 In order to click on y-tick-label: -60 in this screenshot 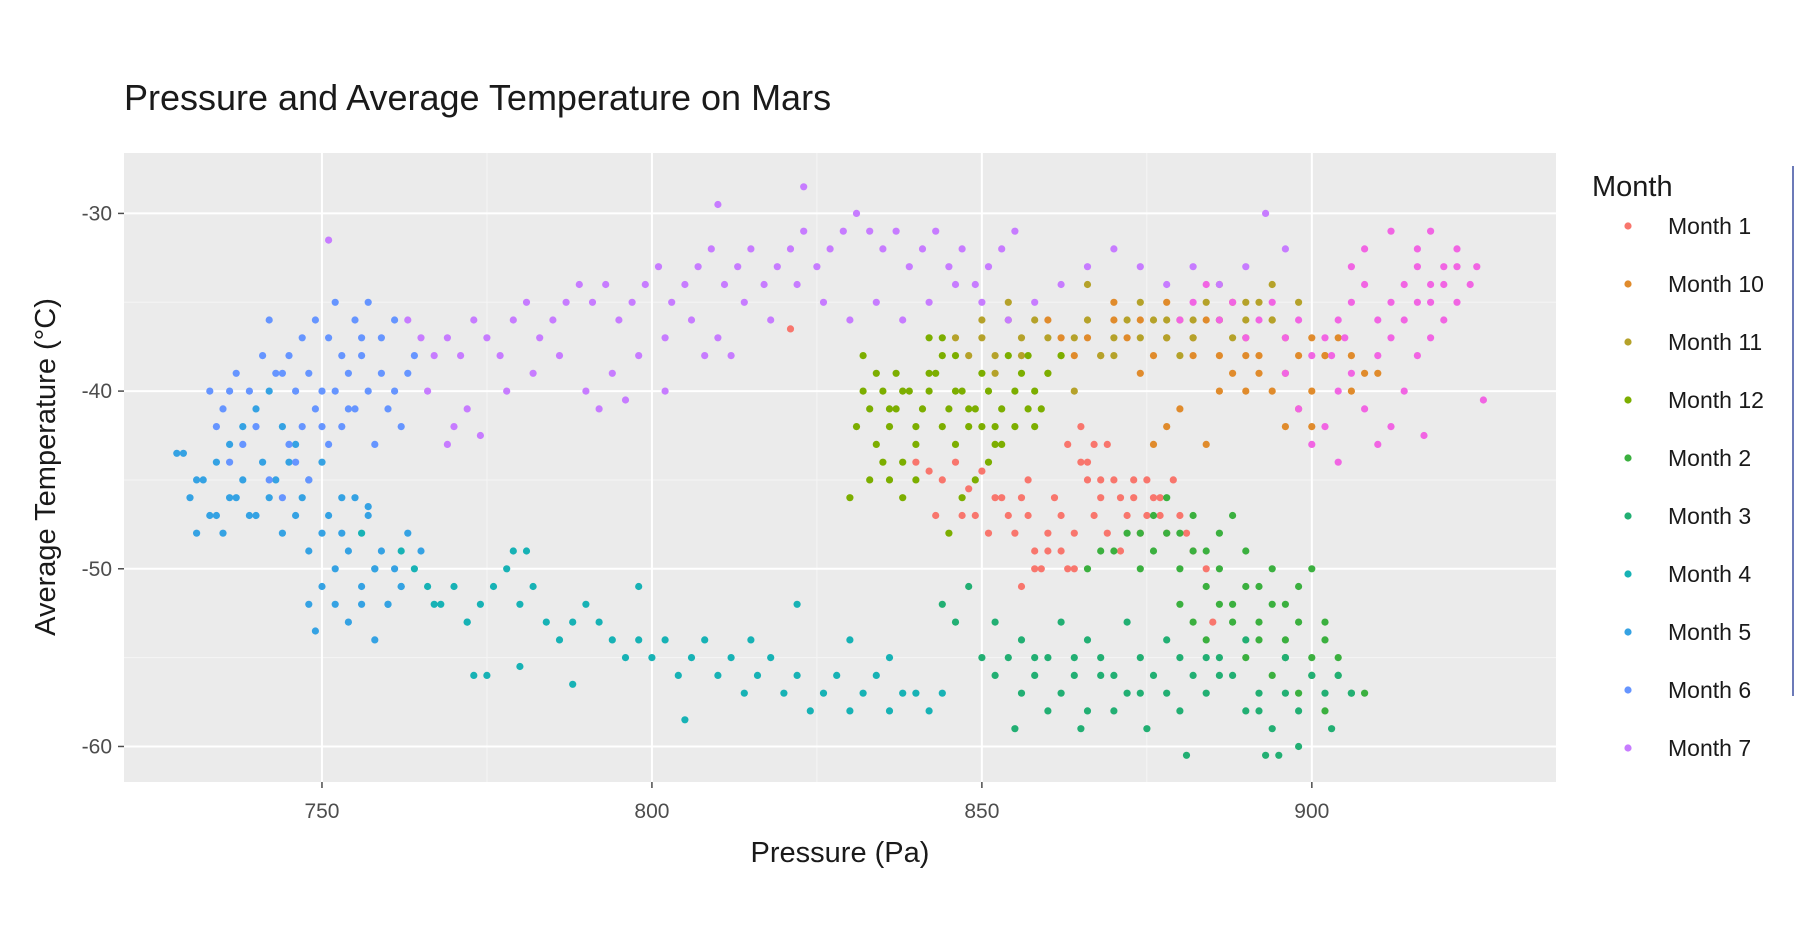, I will do `click(97, 746)`.